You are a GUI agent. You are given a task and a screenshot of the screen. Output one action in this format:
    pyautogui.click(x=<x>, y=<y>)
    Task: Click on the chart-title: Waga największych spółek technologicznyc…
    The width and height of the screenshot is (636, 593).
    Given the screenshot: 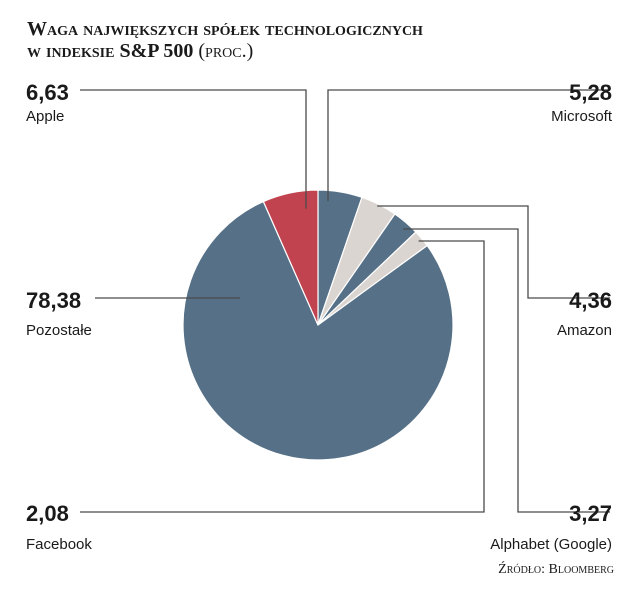 What is the action you would take?
    pyautogui.click(x=225, y=40)
    